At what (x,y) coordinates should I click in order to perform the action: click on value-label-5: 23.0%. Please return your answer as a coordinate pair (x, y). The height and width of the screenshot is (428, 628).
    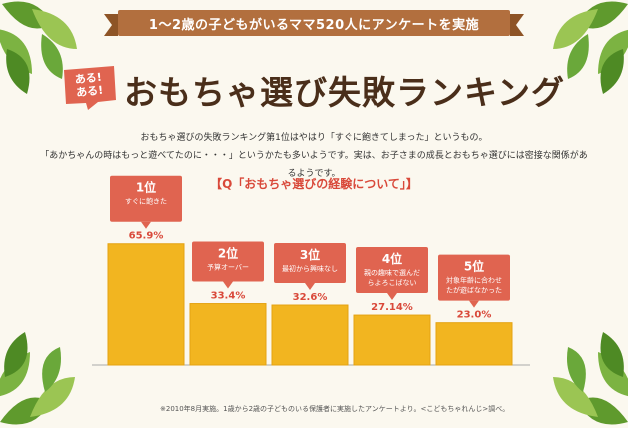
    Looking at the image, I should click on (474, 315).